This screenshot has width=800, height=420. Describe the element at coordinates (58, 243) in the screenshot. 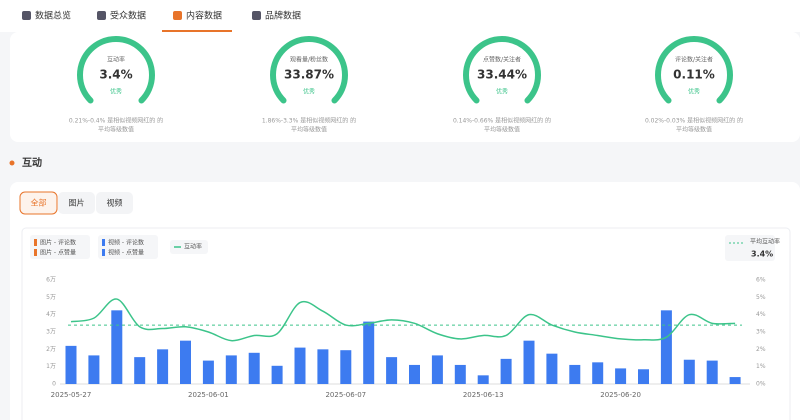

I see `legend-label: 图片 - 评论数` at that location.